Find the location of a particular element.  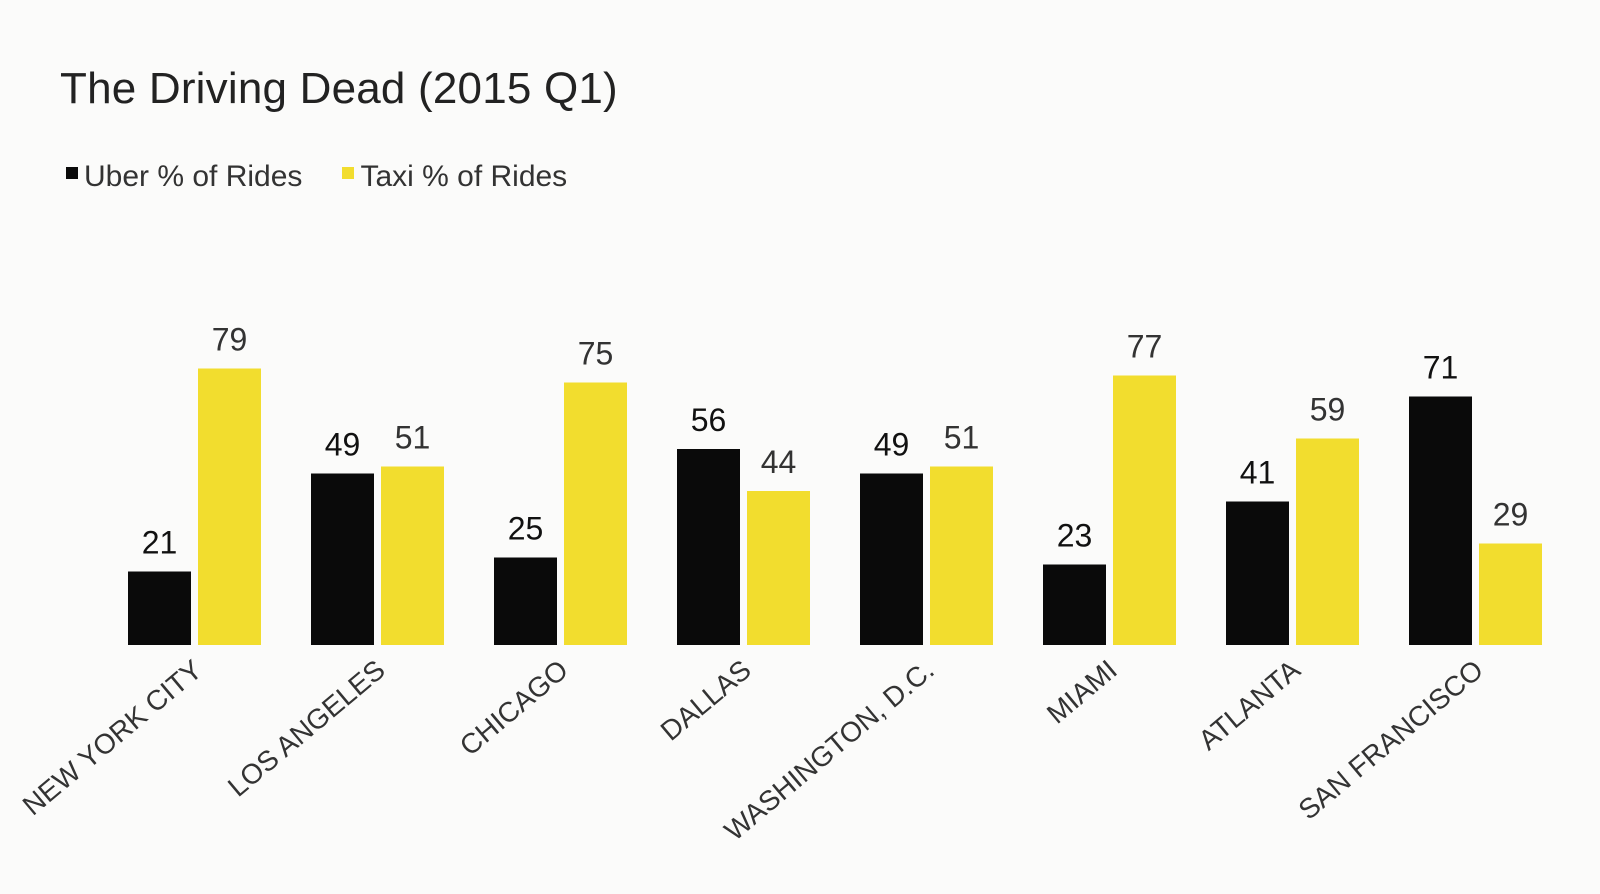

data-label-uber-miami: 23 is located at coordinates (1075, 536).